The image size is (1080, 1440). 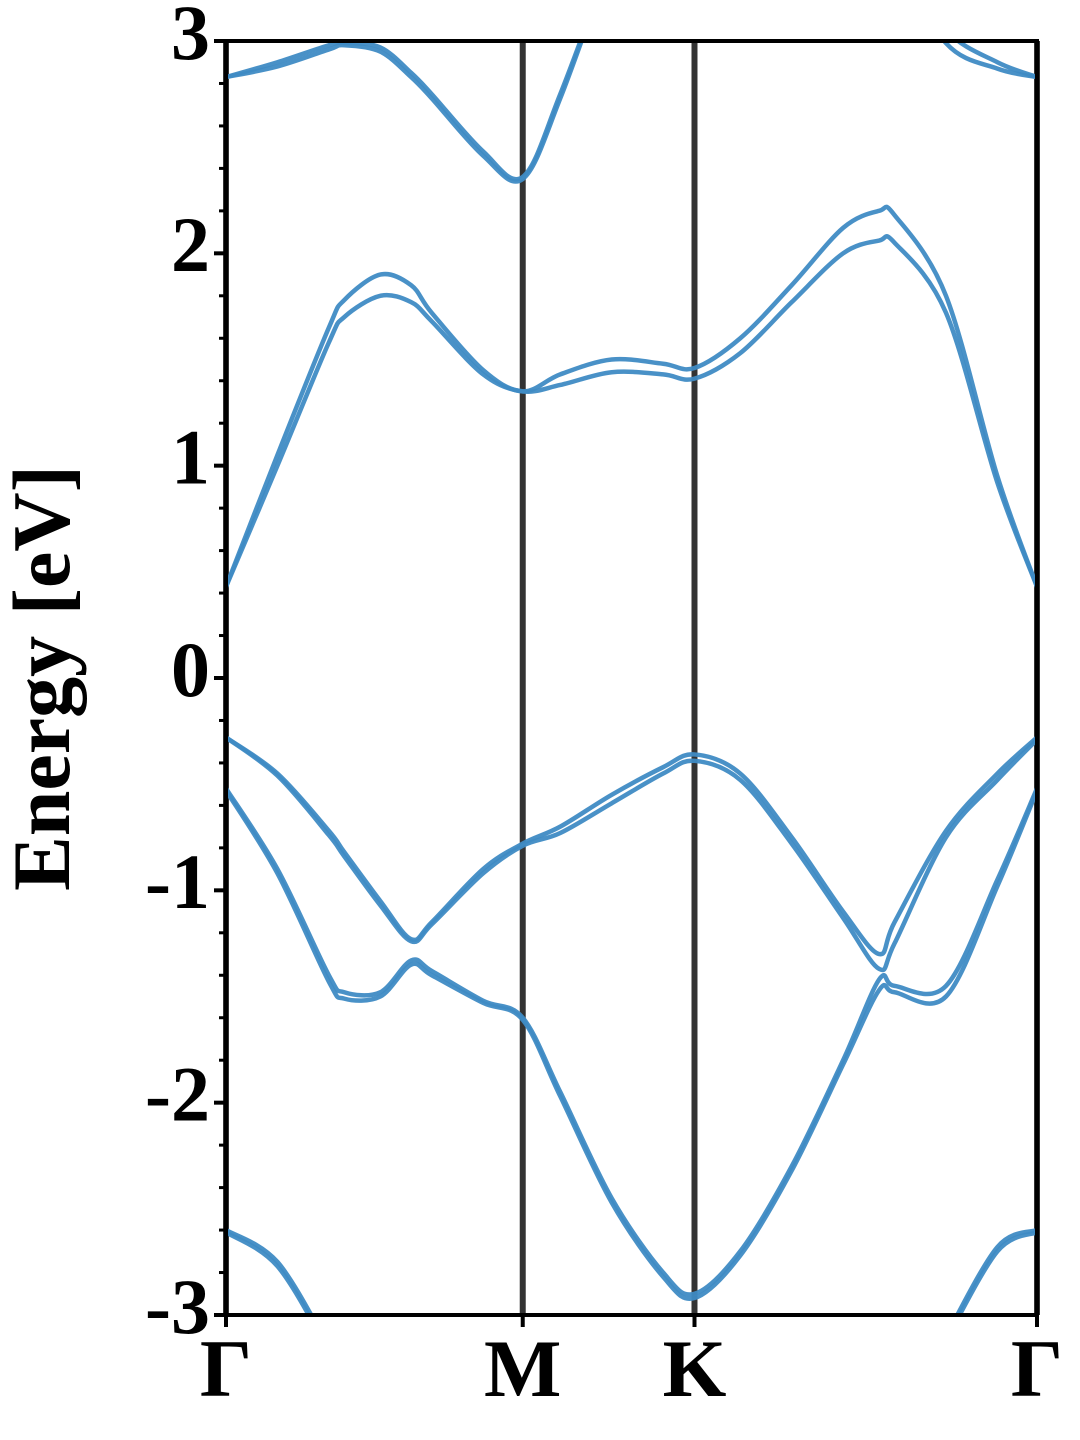 What do you see at coordinates (190, 38) in the screenshot?
I see `y-tick-label: 3` at bounding box center [190, 38].